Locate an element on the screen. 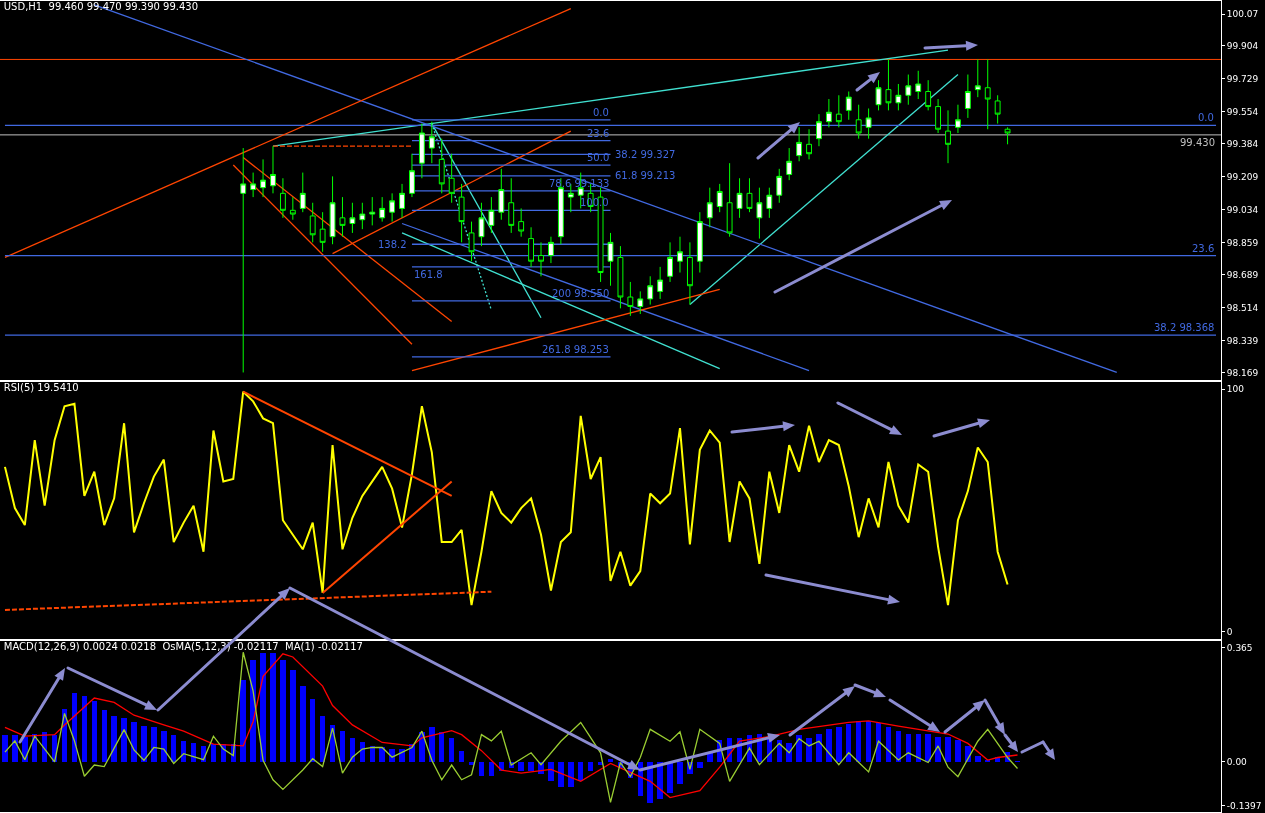 Image resolution: width=1265 pixels, height=813 pixels. y-tick-label: 98.514 is located at coordinates (1242, 307).